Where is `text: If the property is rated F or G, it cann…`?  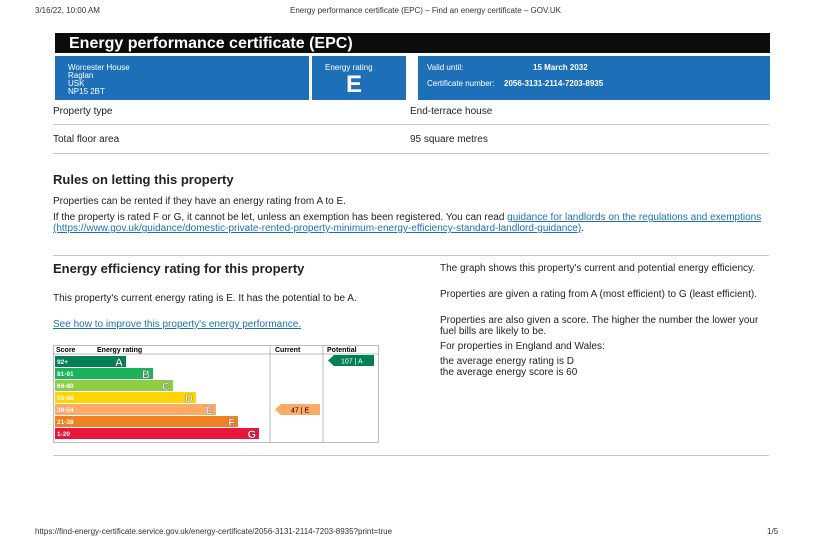 text: If the property is rated F or G, it cann… is located at coordinates (280, 217).